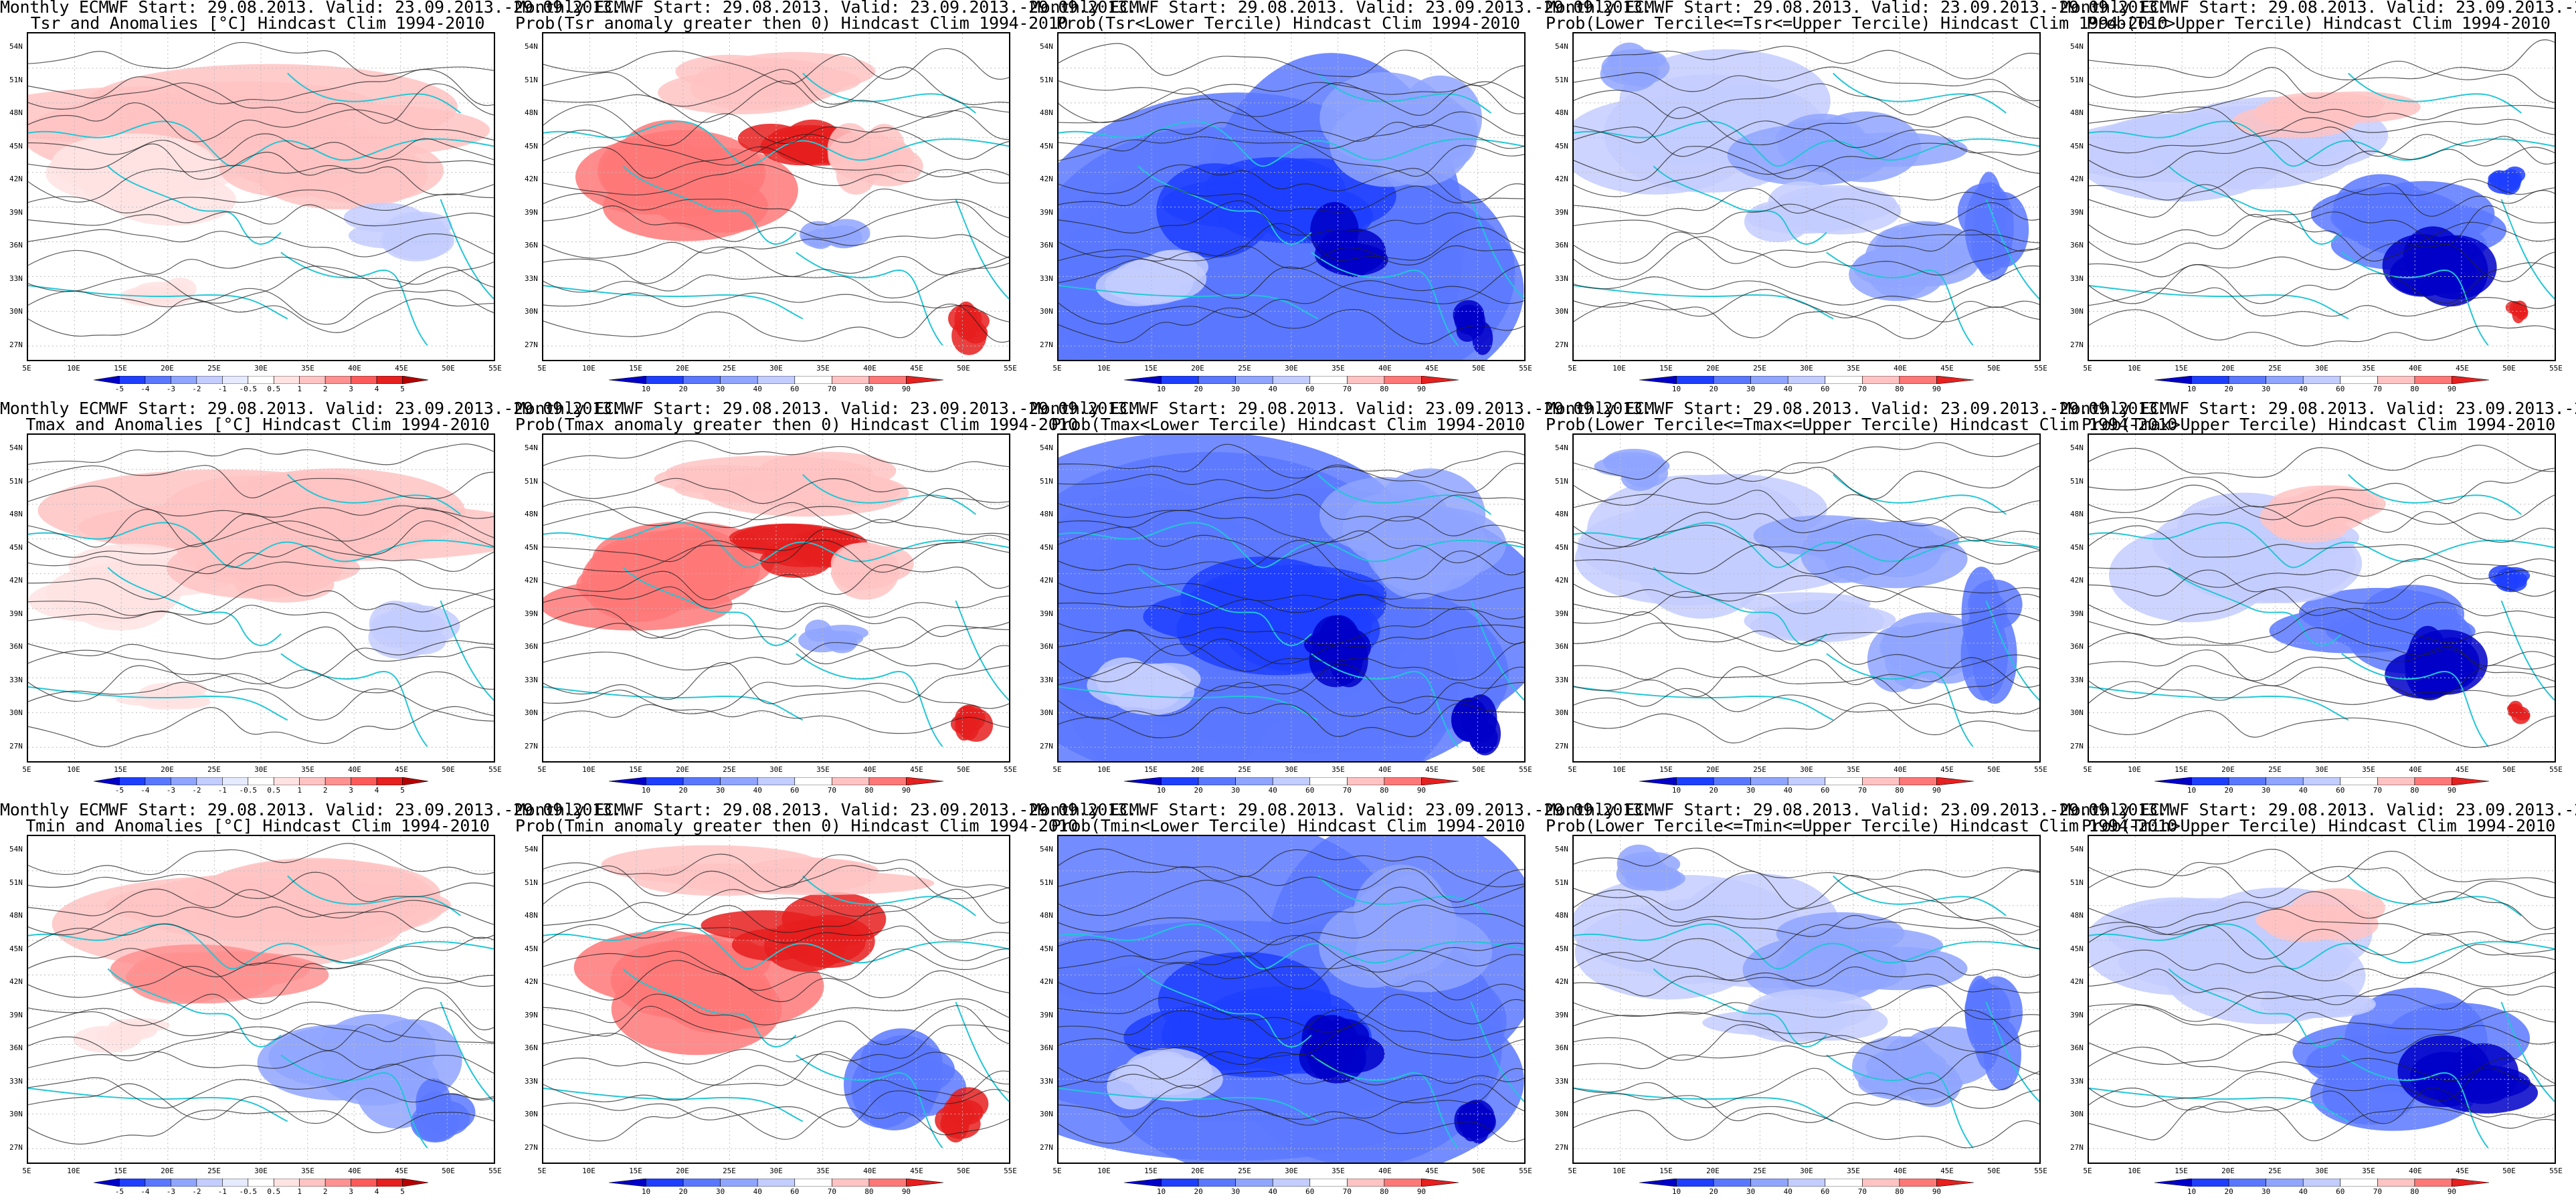 Image resolution: width=2576 pixels, height=1204 pixels. What do you see at coordinates (402, 389) in the screenshot?
I see `colorbar-label: 5` at bounding box center [402, 389].